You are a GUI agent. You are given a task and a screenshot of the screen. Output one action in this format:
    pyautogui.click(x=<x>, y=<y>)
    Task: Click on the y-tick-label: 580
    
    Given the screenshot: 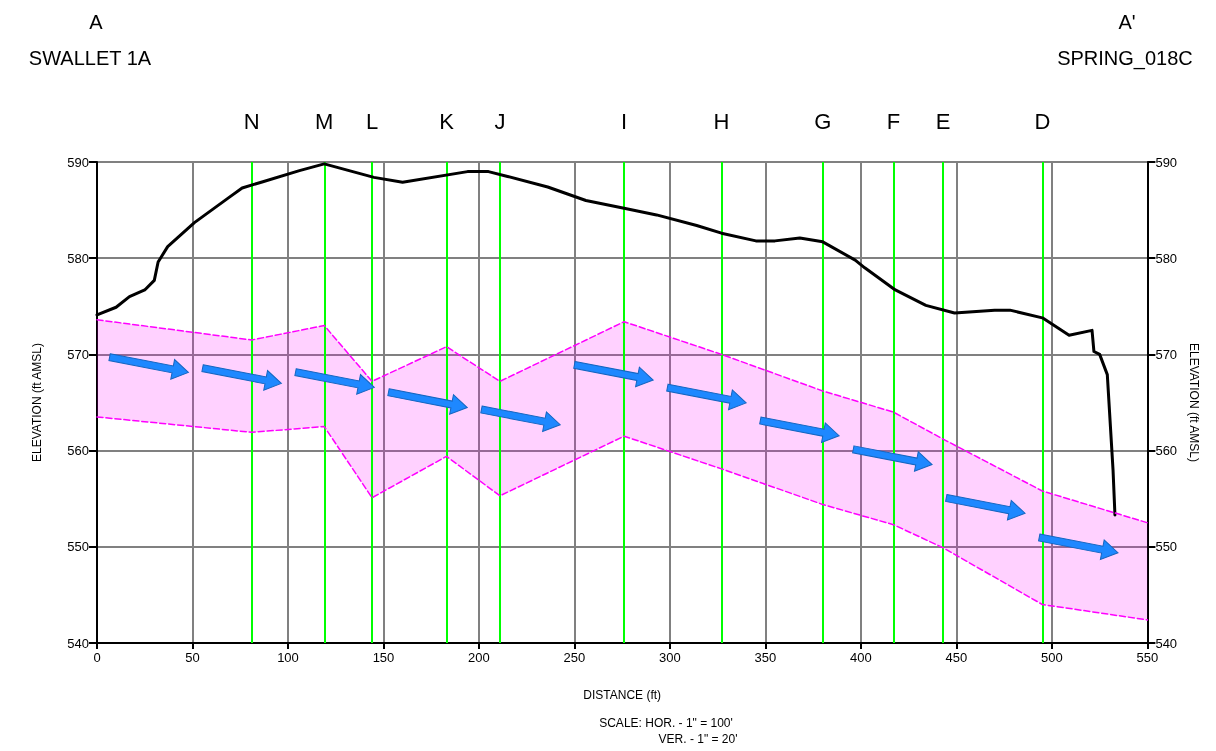 What is the action you would take?
    pyautogui.click(x=78, y=258)
    